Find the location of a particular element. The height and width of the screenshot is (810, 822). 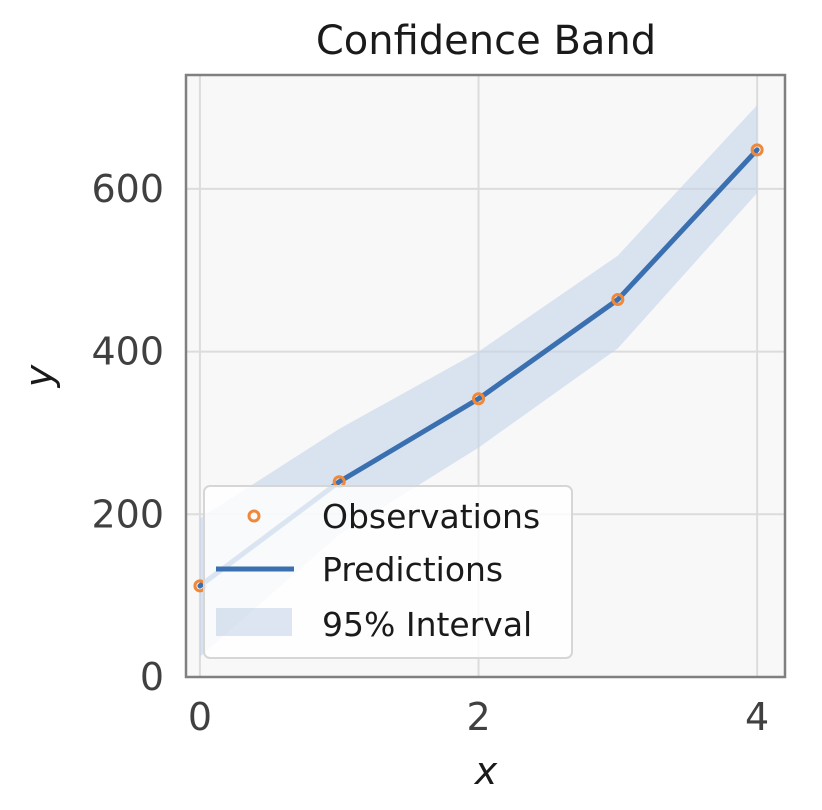

x-axis-label: x is located at coordinates (486, 771).